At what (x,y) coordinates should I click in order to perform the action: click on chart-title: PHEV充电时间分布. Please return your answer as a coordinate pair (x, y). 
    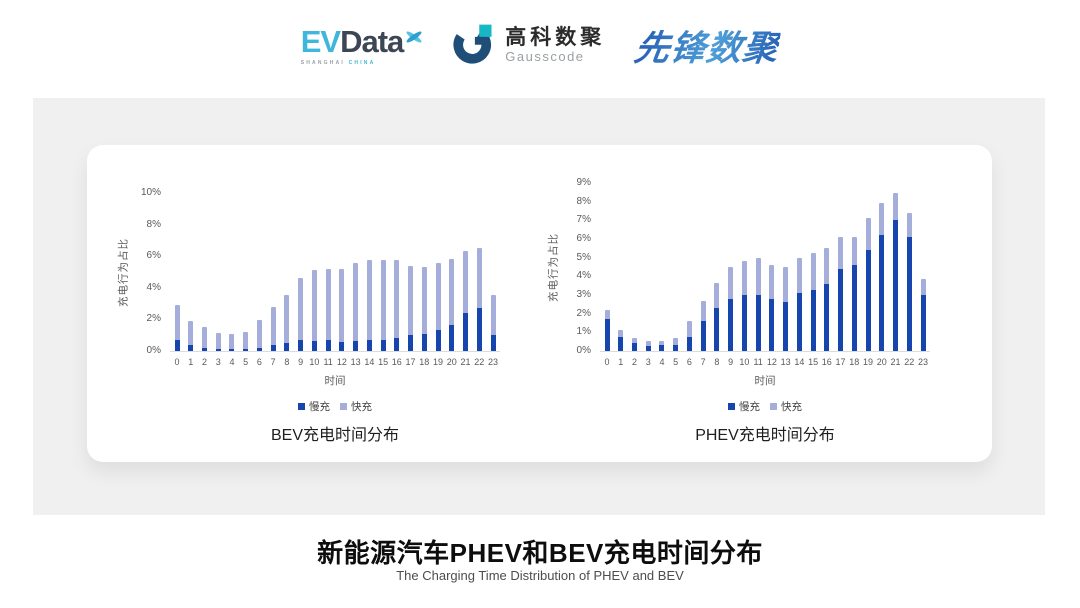
    Looking at the image, I should click on (765, 435).